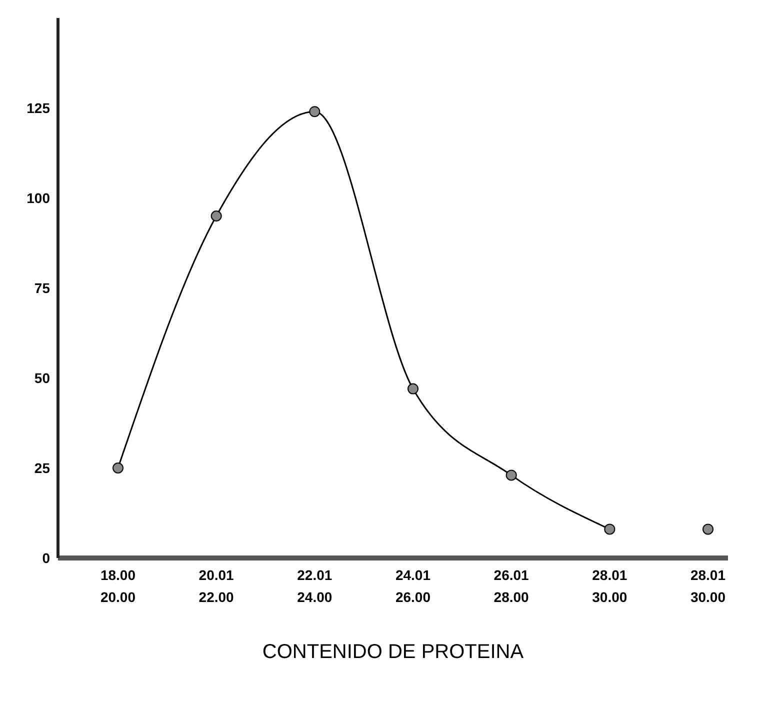  Describe the element at coordinates (38, 108) in the screenshot. I see `y-tick-label: 125` at that location.